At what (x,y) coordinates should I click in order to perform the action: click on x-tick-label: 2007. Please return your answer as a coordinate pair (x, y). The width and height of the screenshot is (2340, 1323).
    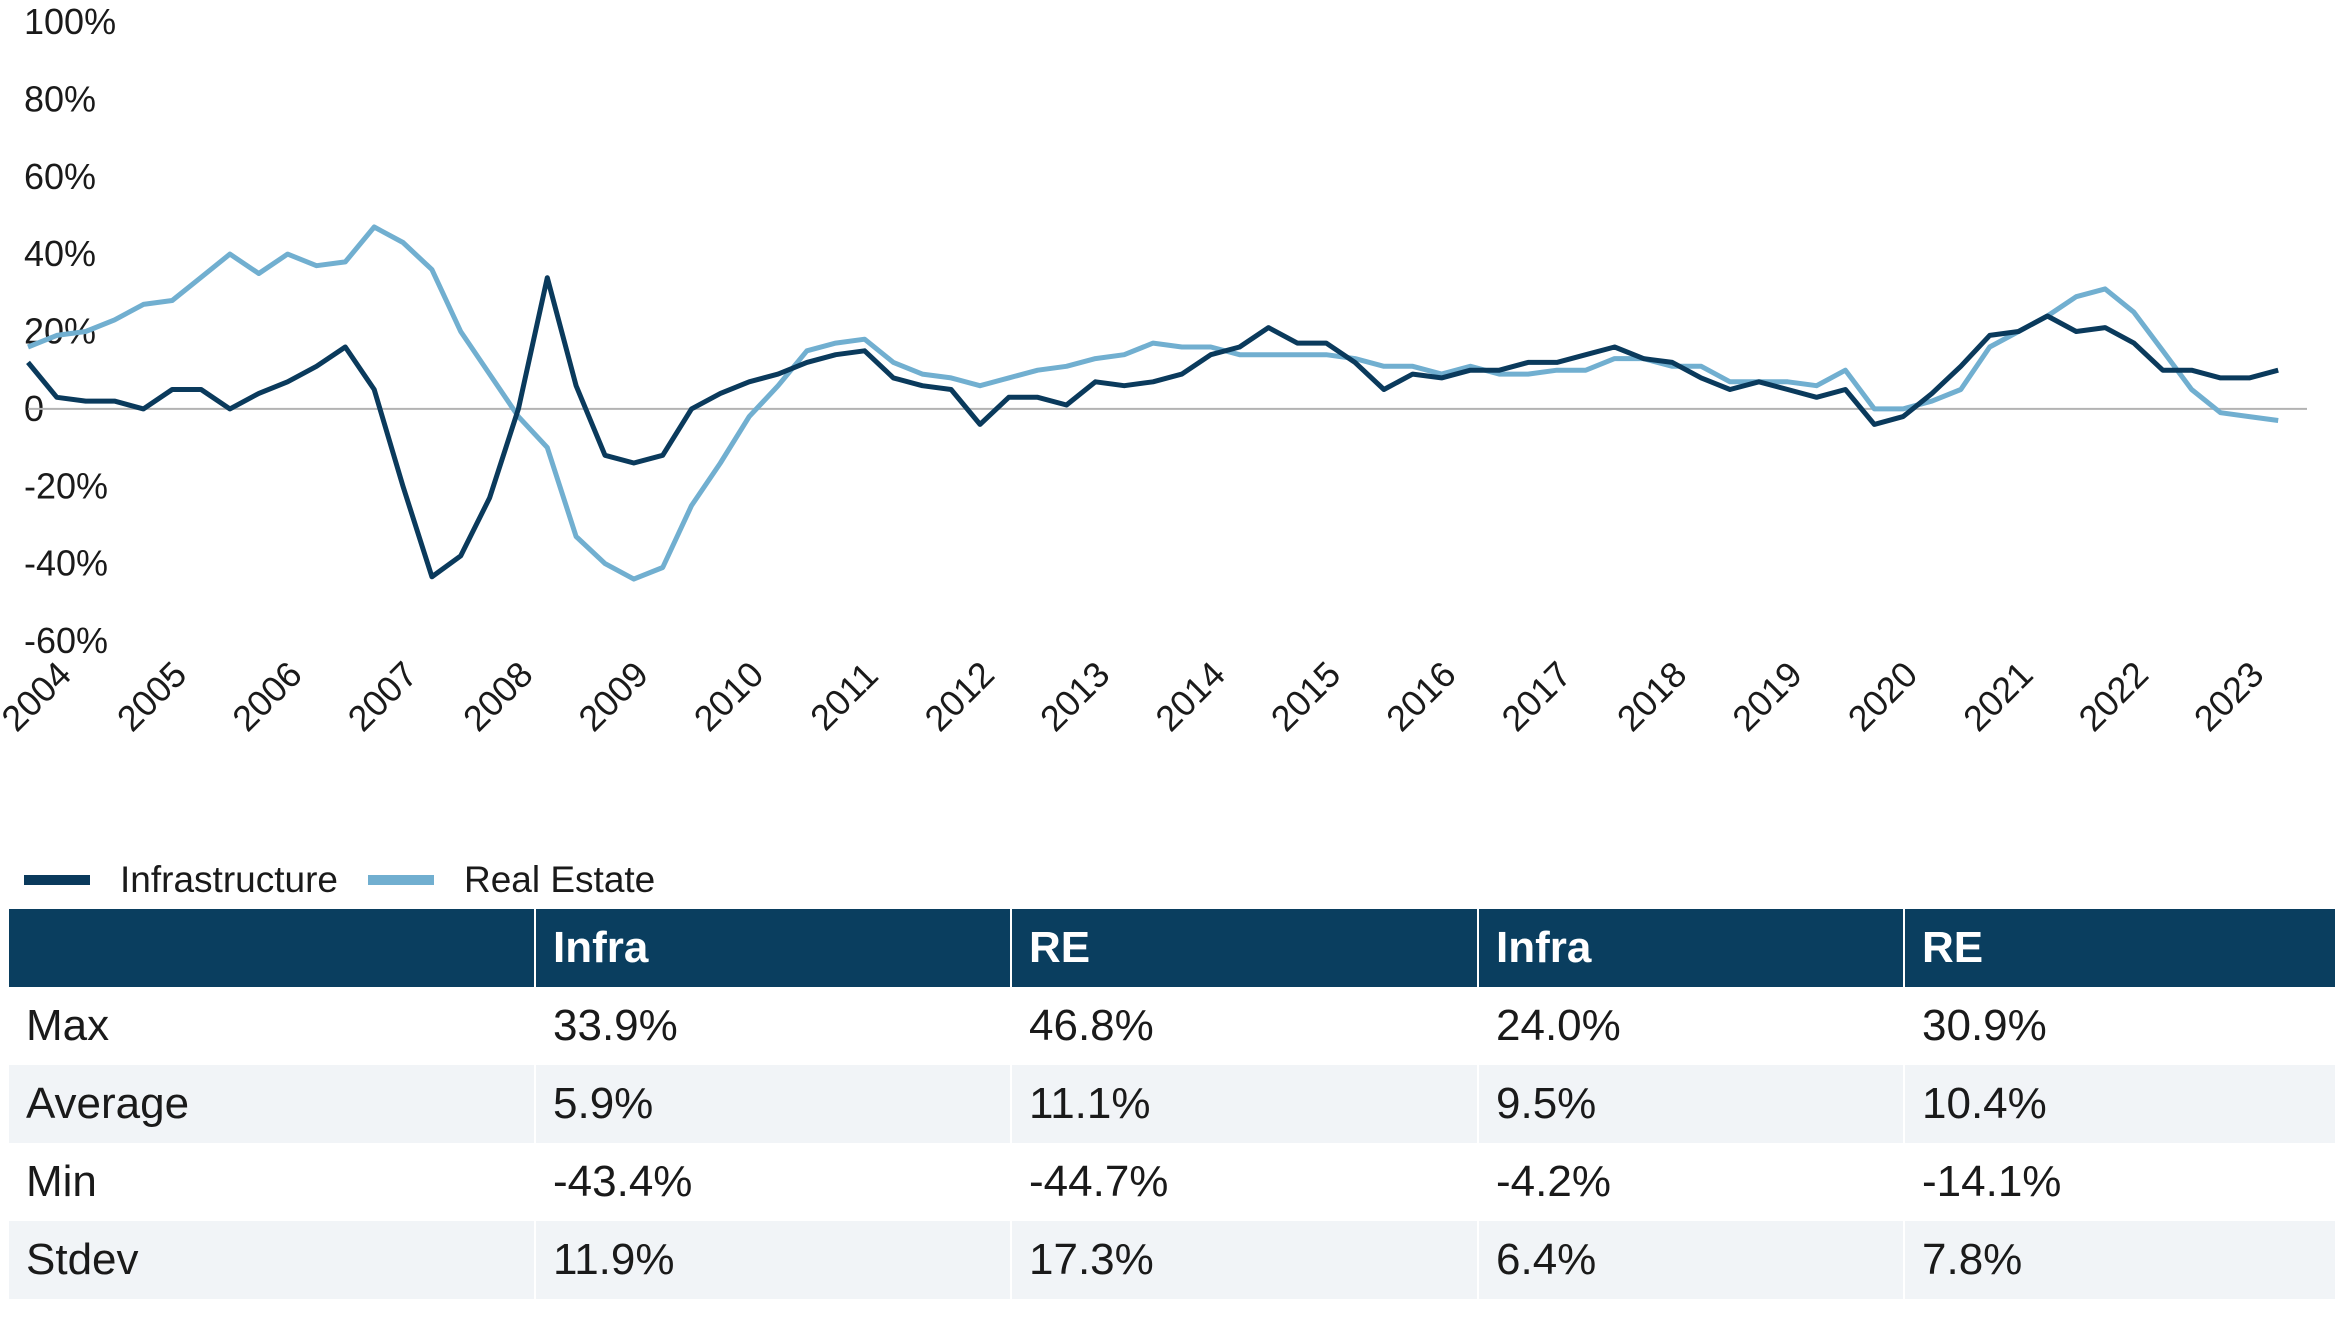
    Looking at the image, I should click on (383, 696).